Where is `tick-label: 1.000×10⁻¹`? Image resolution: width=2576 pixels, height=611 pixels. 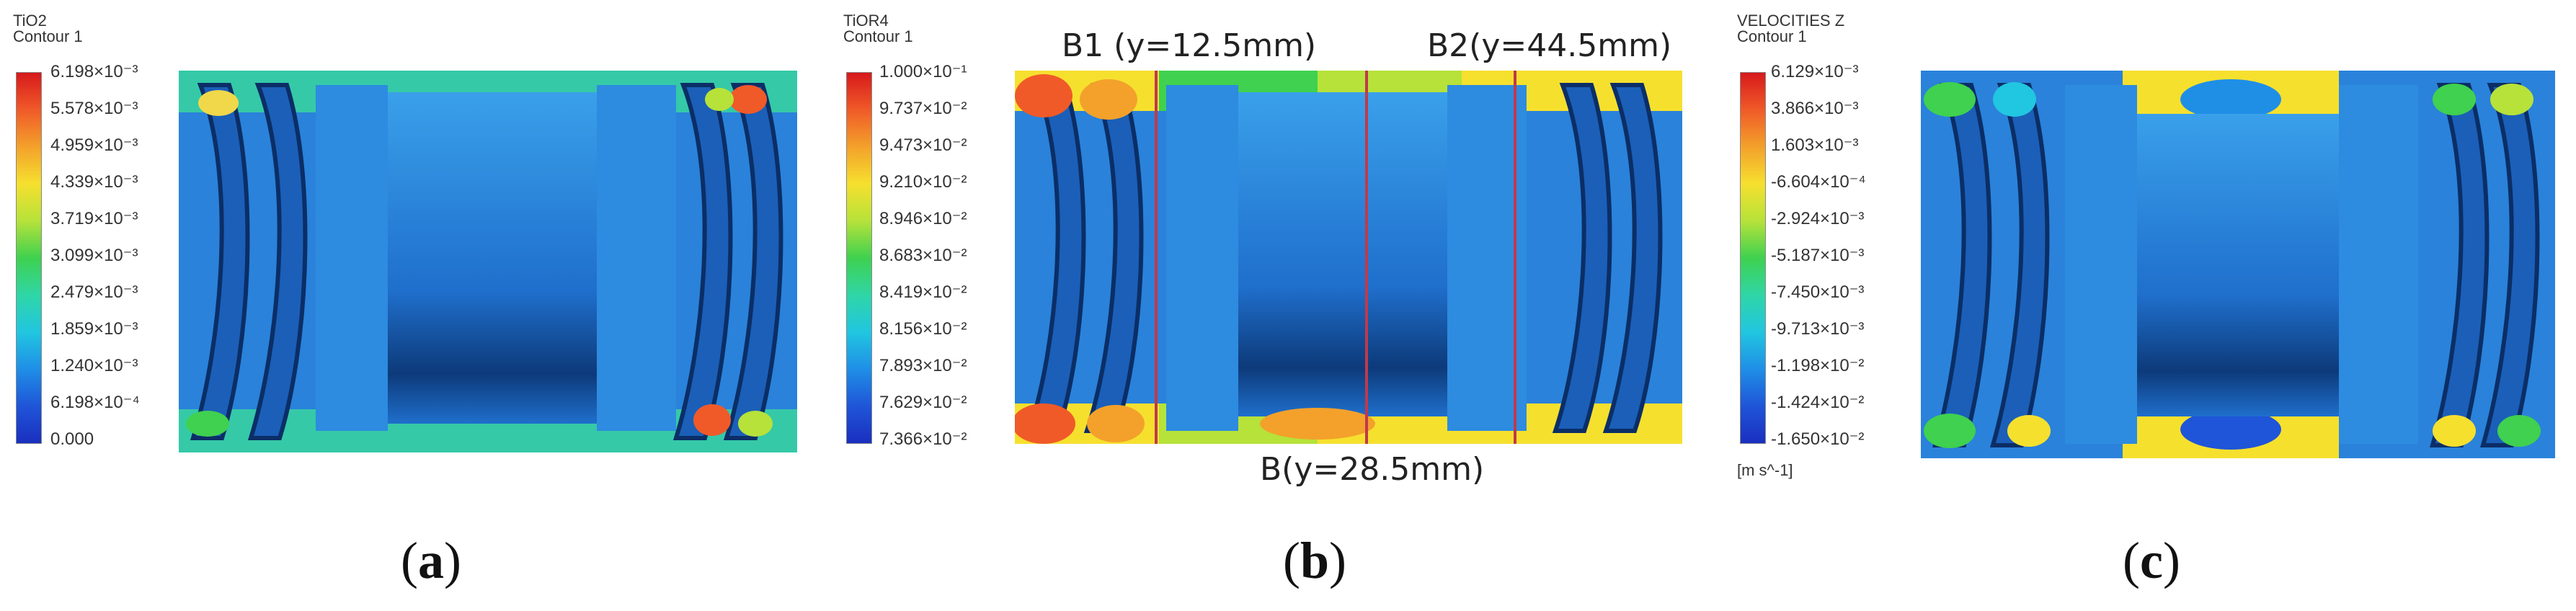
tick-label: 1.000×10⁻¹ is located at coordinates (923, 71).